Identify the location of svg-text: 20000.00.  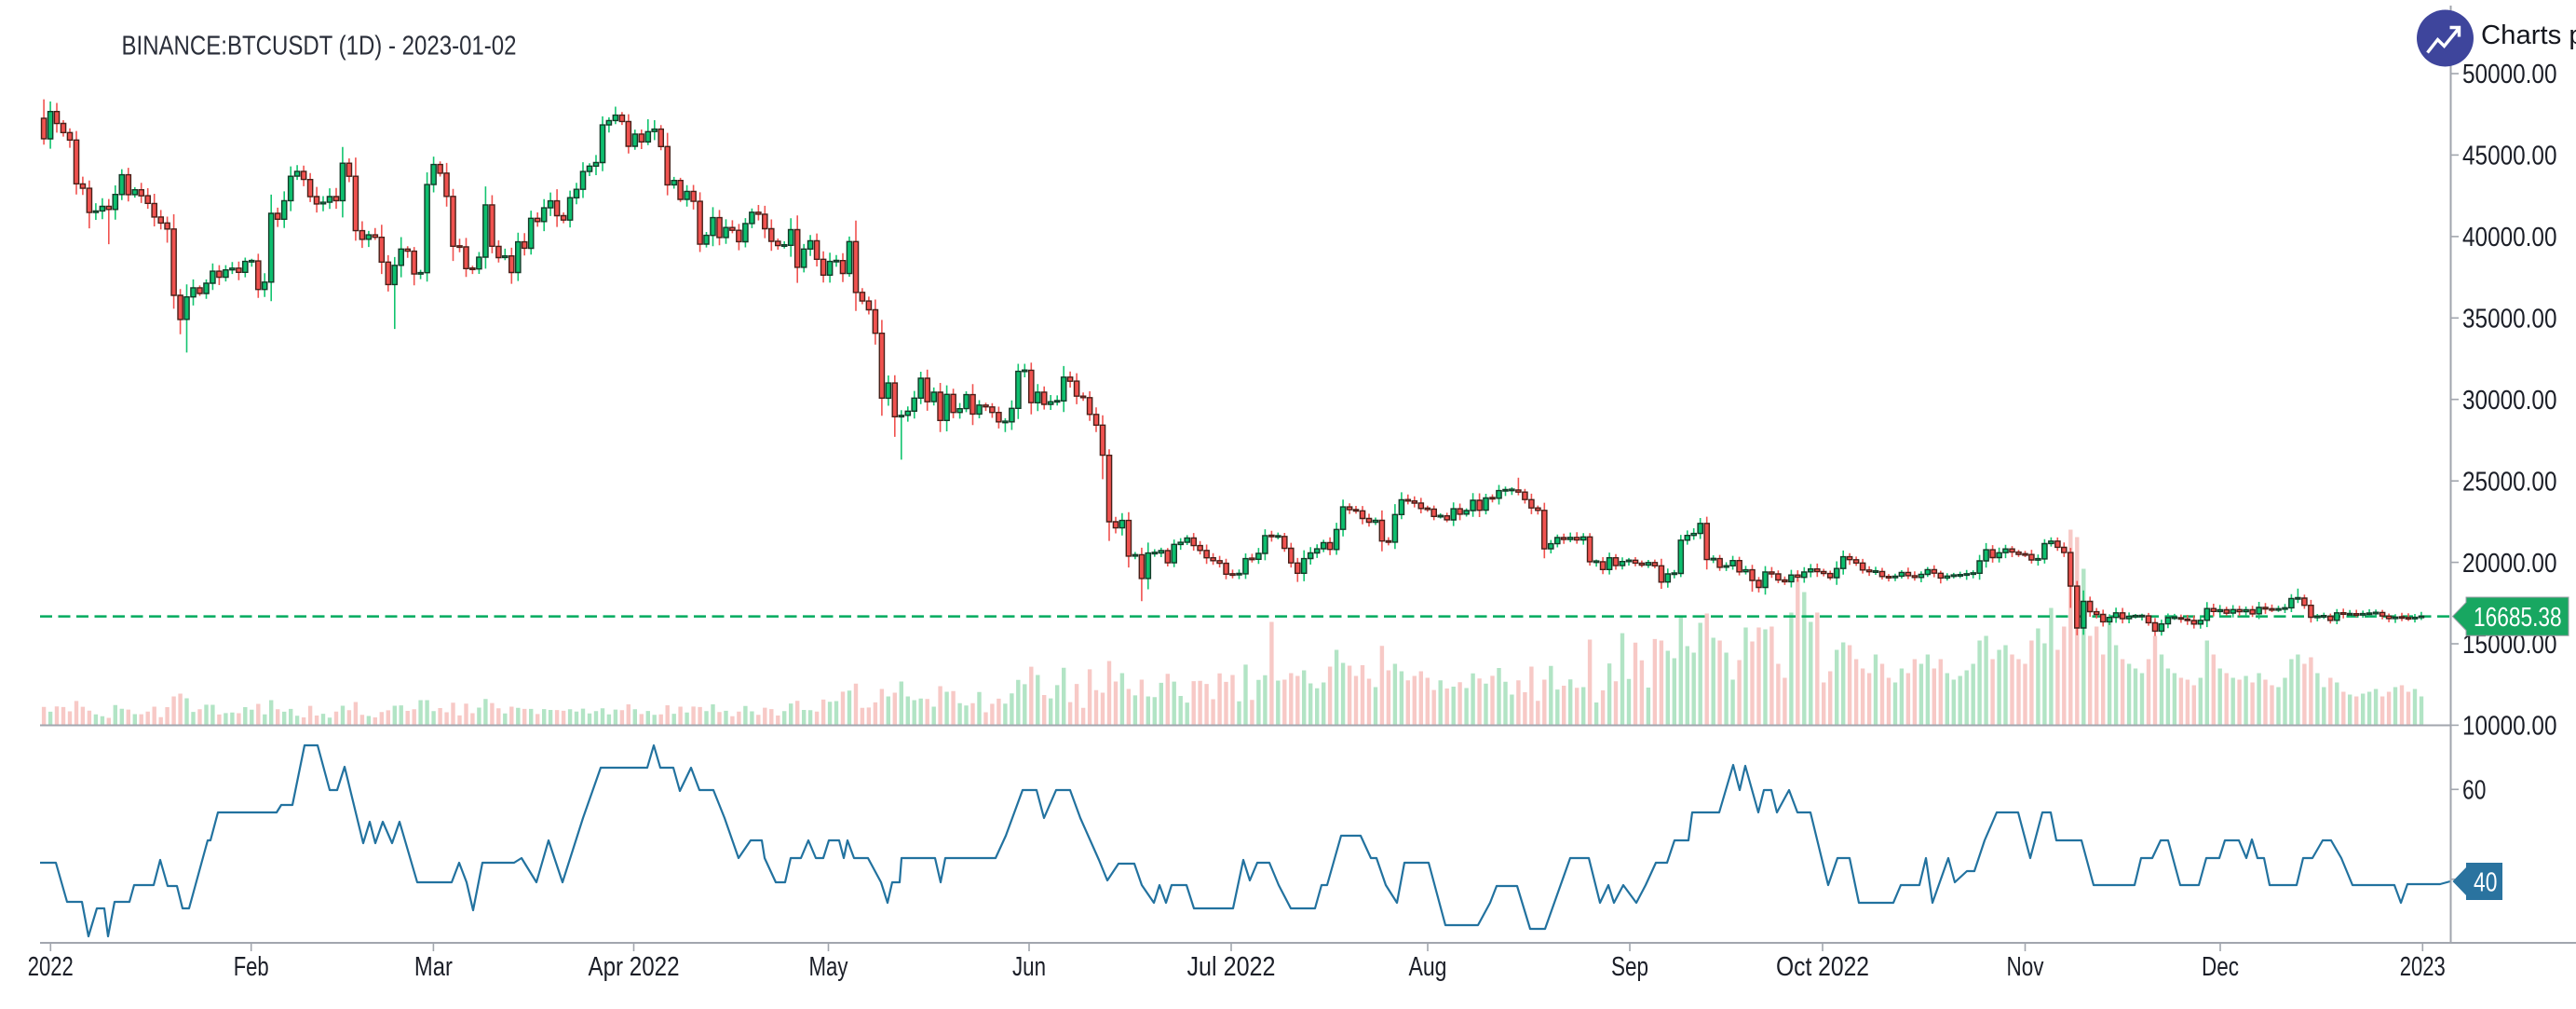
(2509, 564).